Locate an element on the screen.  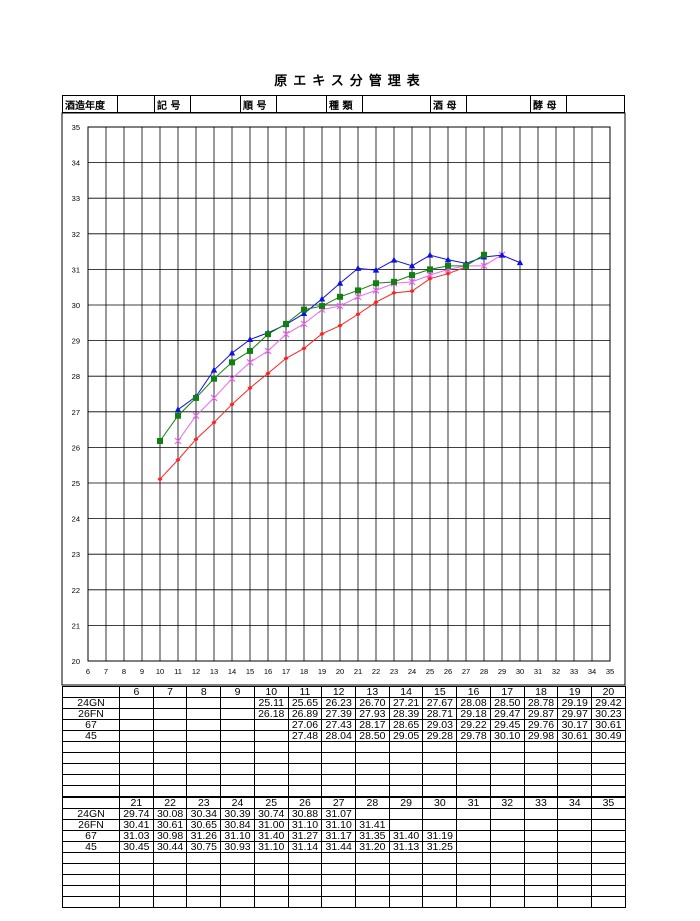
data-cell: 30.23 is located at coordinates (608, 714).